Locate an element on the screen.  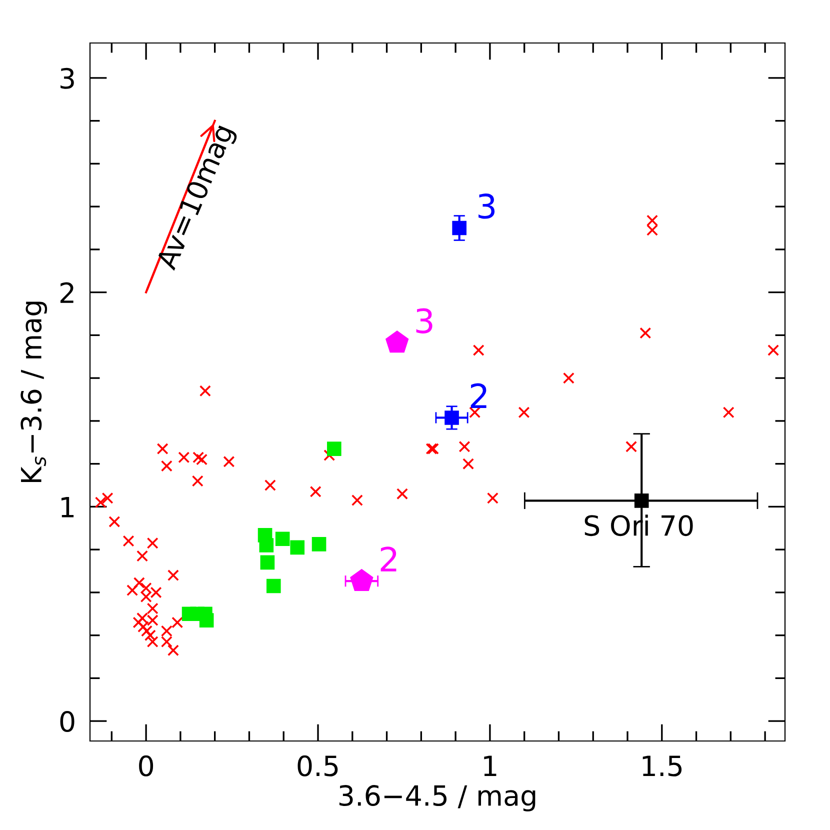
x-tick-label: 1 is located at coordinates (490, 766).